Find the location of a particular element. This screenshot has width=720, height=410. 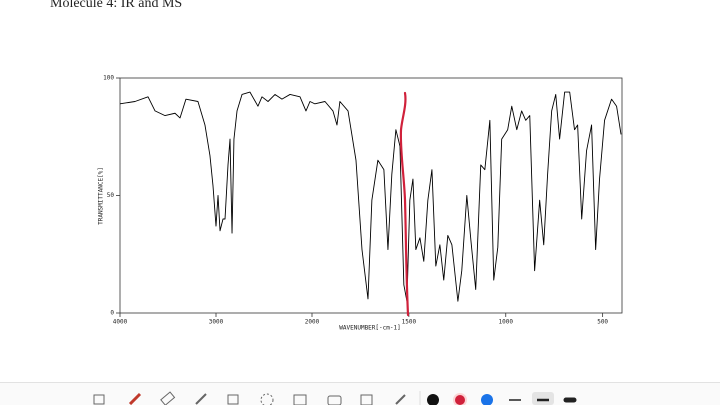

x-tick-label: 500 is located at coordinates (602, 322).